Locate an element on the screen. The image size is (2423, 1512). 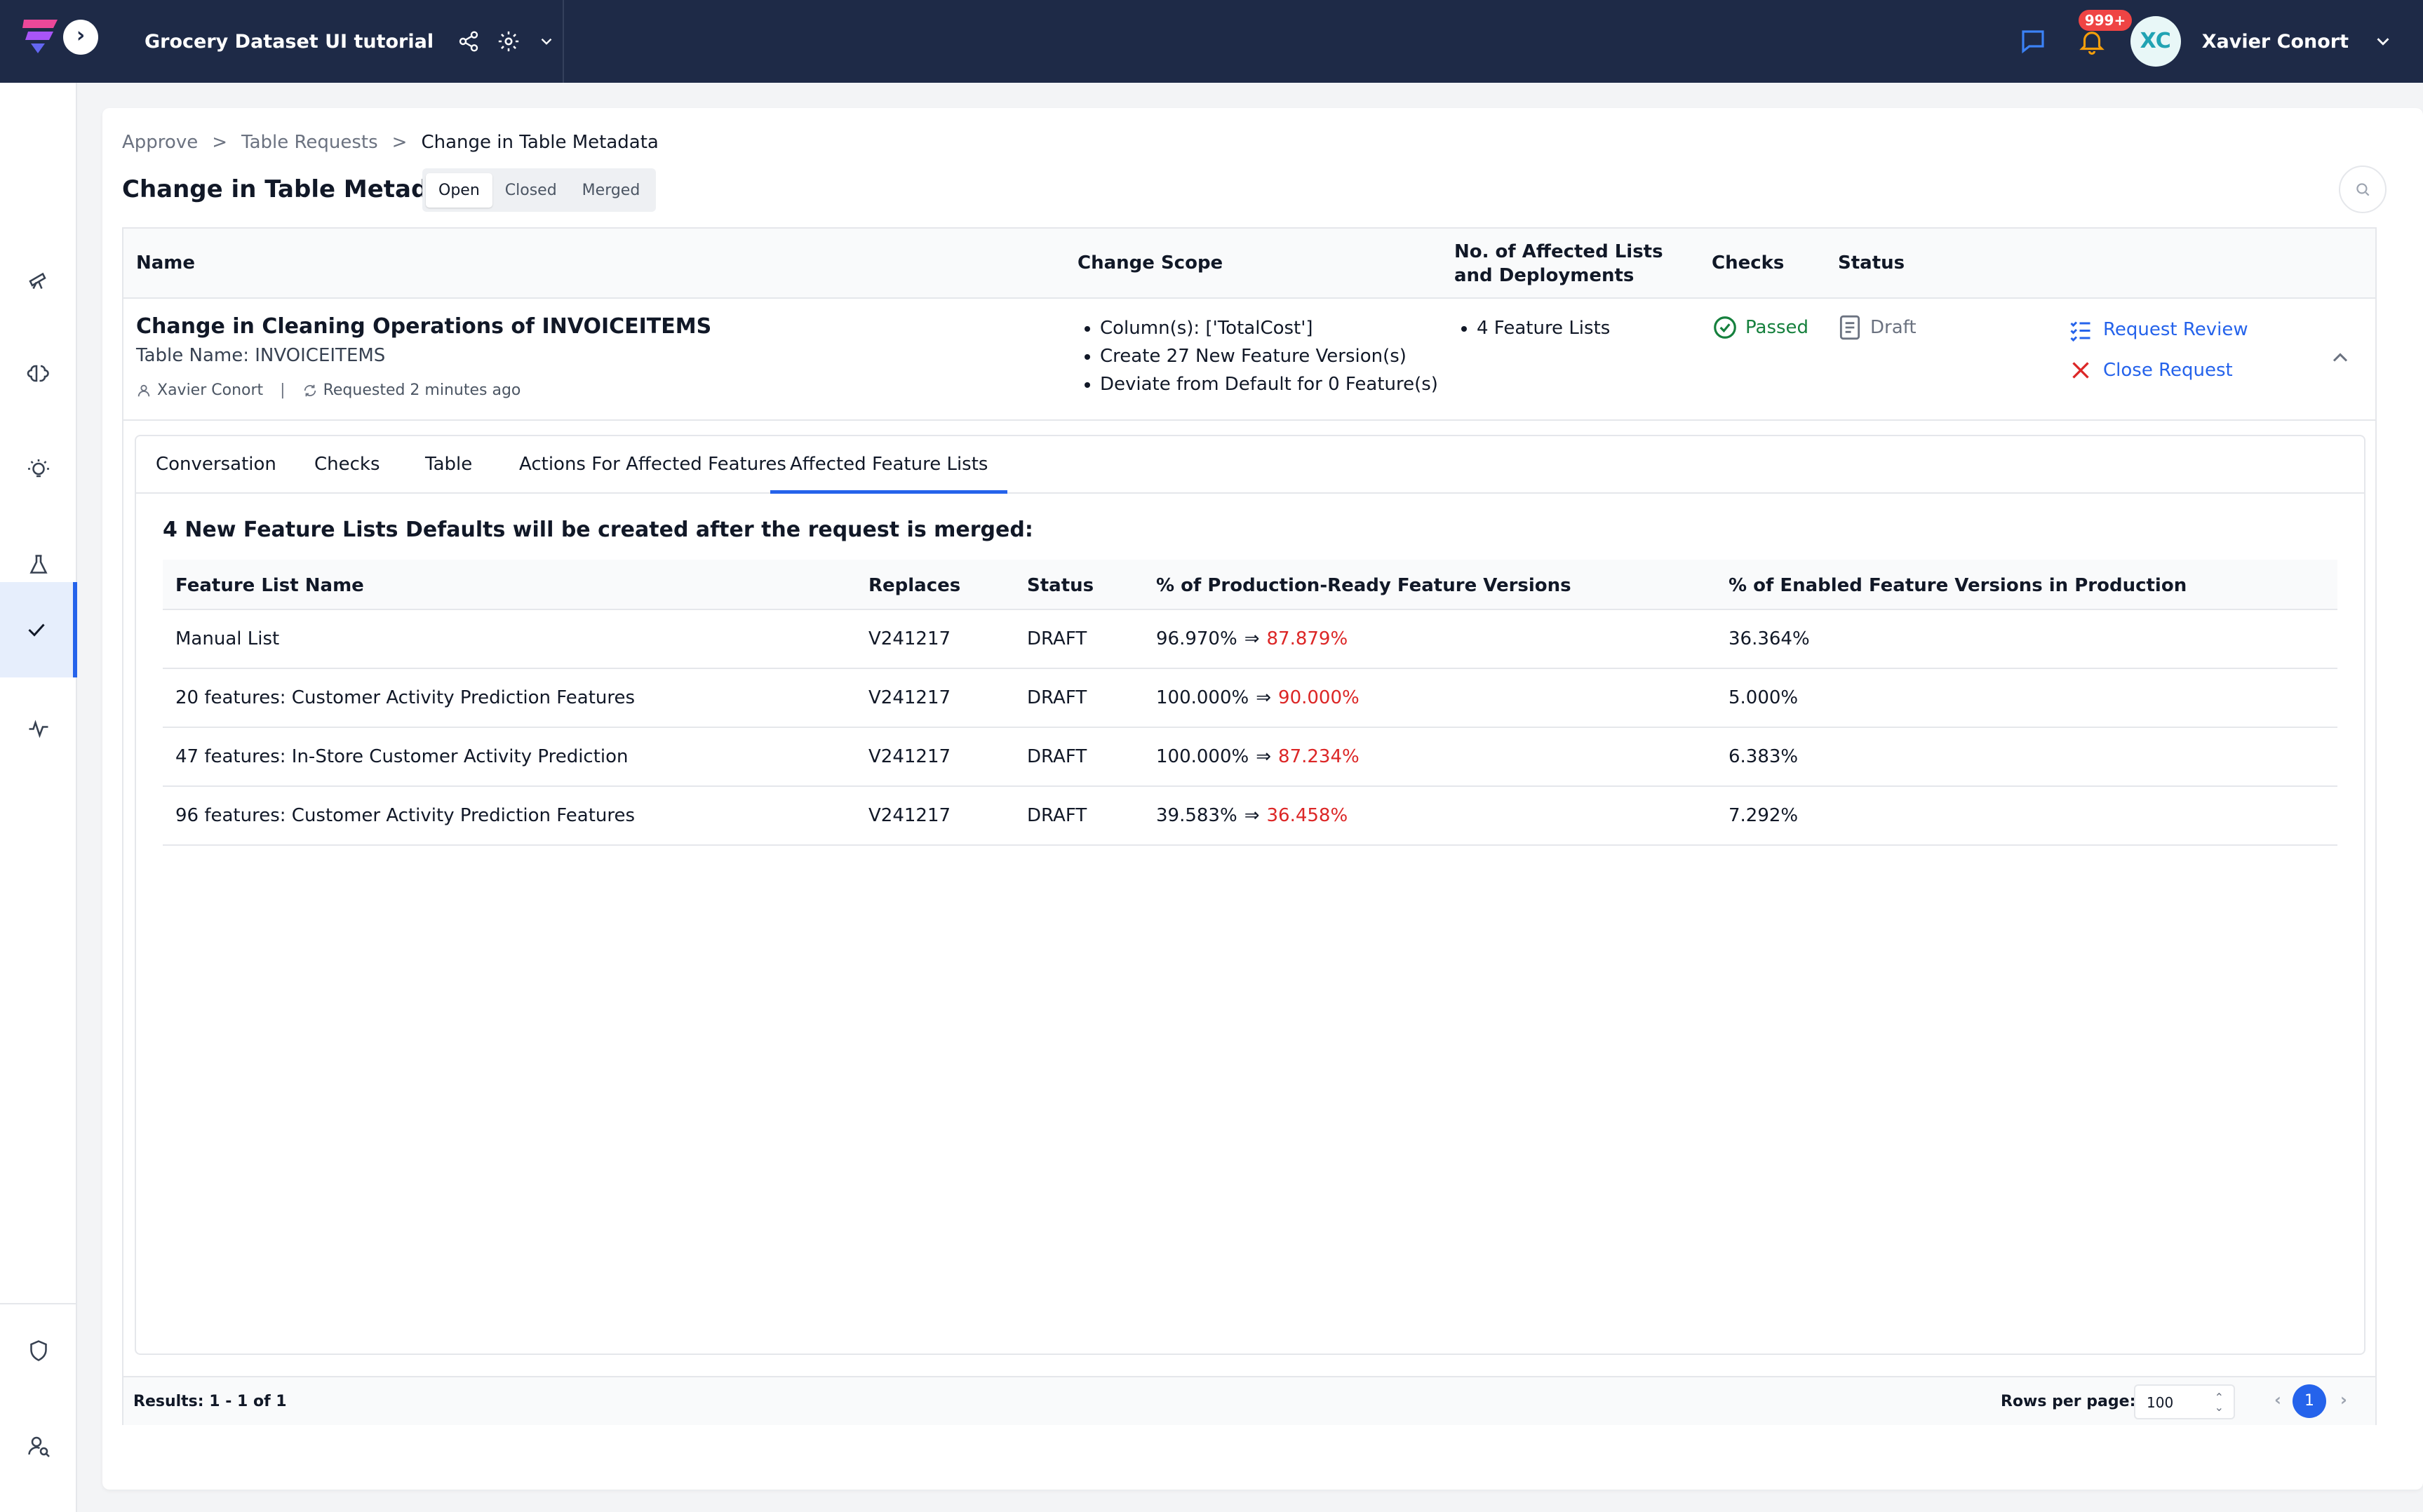
user-name: Xavier Conort is located at coordinates (2275, 41).